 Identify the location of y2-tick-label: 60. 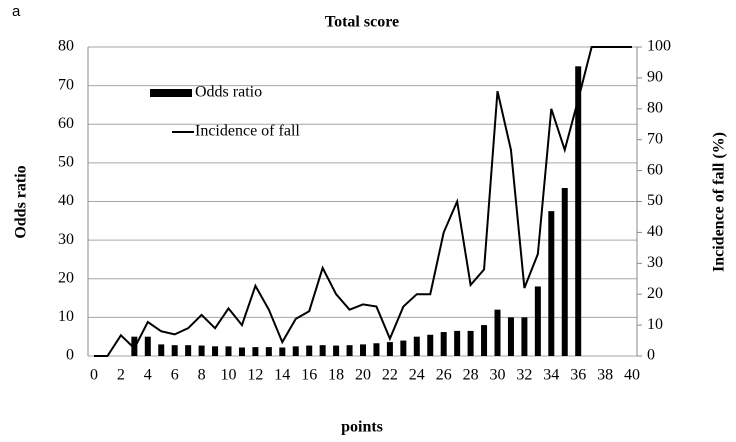
(655, 169).